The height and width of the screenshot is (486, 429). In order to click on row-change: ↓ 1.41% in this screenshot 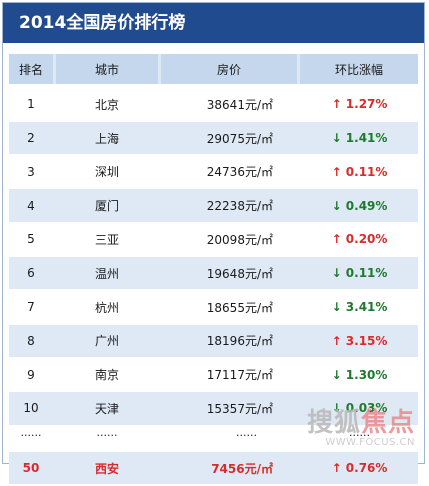, I will do `click(359, 138)`.